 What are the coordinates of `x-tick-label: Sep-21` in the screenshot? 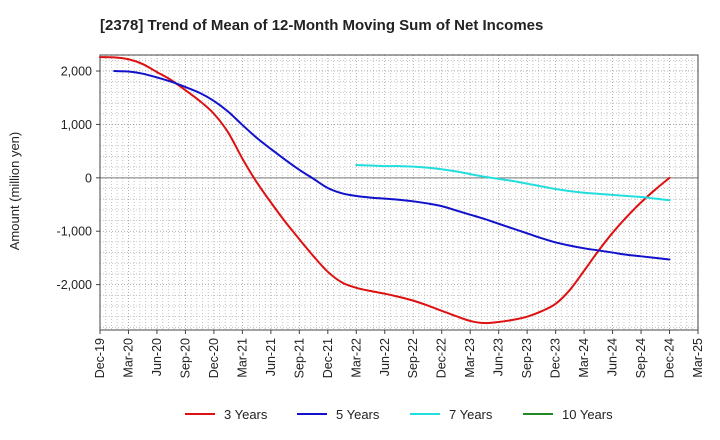 It's located at (299, 358).